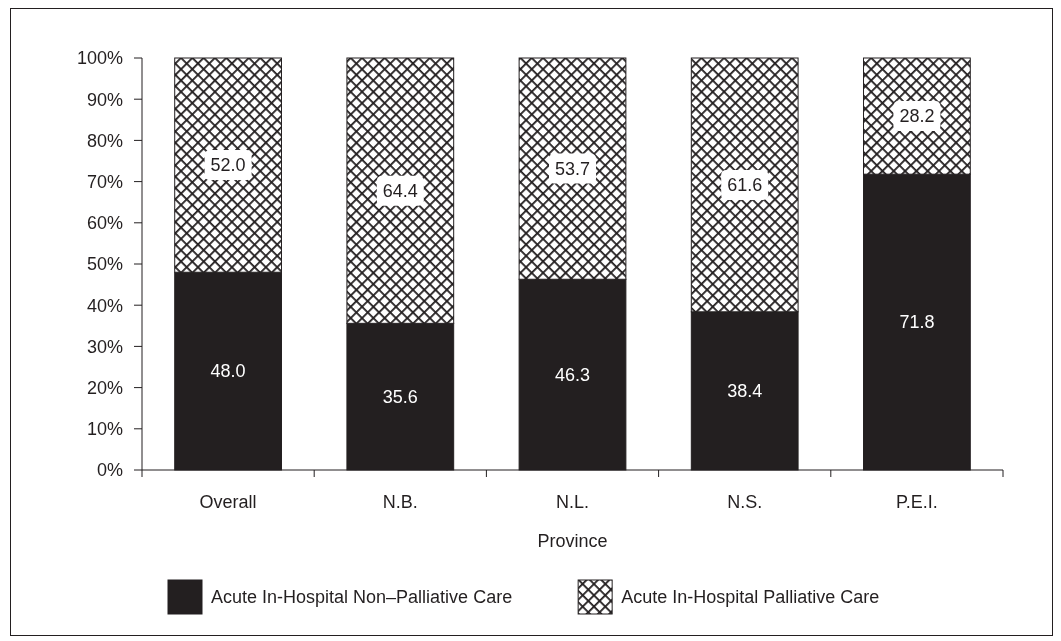 Image resolution: width=1061 pixels, height=641 pixels. I want to click on legend-label: Acute In-Hospital Non–Palliative Care, so click(362, 597).